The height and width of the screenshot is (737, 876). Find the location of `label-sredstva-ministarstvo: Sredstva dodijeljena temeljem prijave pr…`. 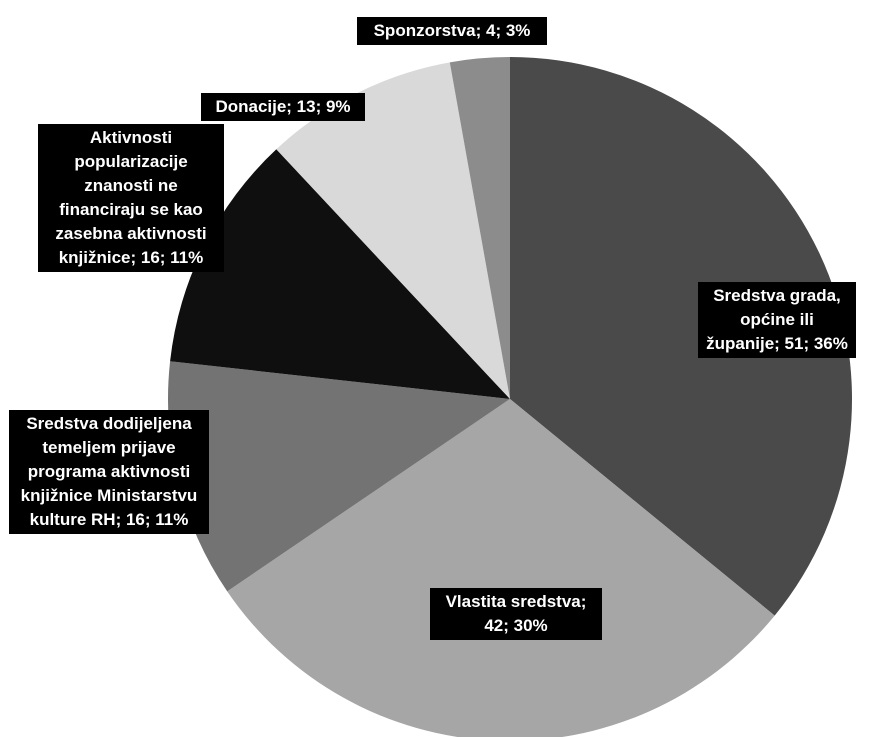

label-sredstva-ministarstvo: Sredstva dodijeljena temeljem prijave pr… is located at coordinates (109, 472).